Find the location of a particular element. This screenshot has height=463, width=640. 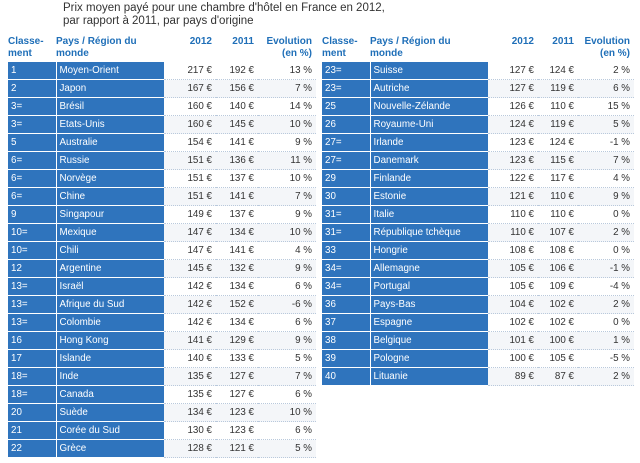

price-2011-cell: 134 € is located at coordinates (237, 286).